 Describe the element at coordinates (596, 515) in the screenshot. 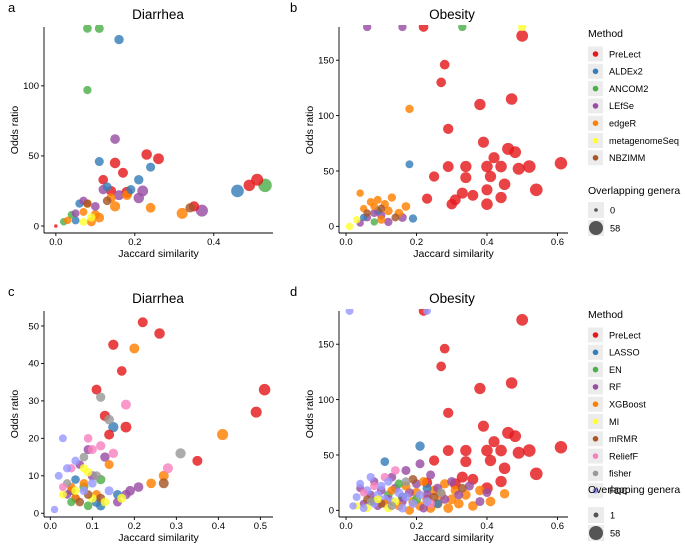

I see `size-legend-swatch` at that location.